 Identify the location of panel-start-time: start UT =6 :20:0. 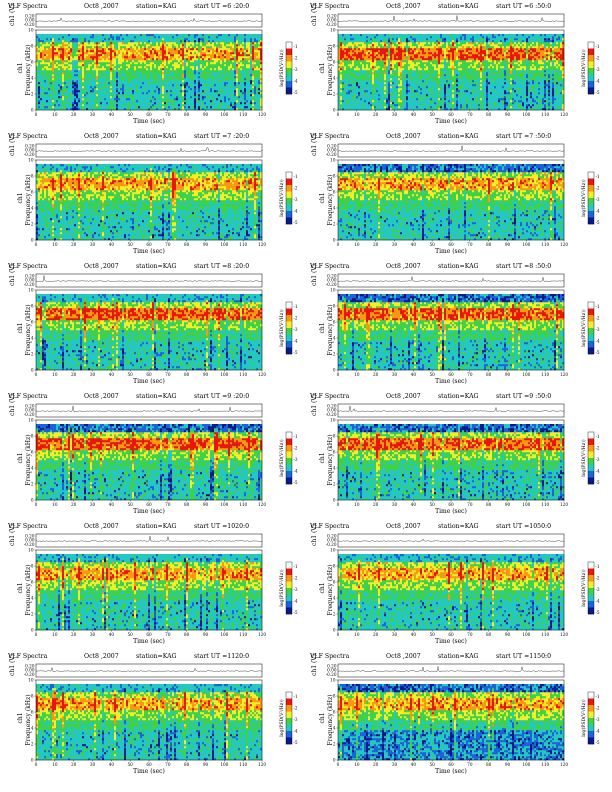
(221, 6).